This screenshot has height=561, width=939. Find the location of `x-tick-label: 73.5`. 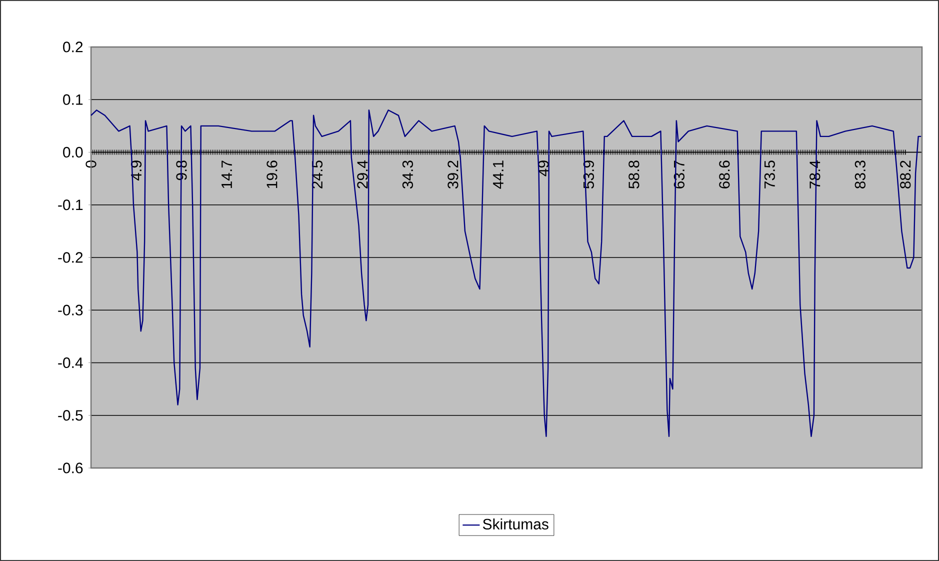

x-tick-label: 73.5 is located at coordinates (769, 174).